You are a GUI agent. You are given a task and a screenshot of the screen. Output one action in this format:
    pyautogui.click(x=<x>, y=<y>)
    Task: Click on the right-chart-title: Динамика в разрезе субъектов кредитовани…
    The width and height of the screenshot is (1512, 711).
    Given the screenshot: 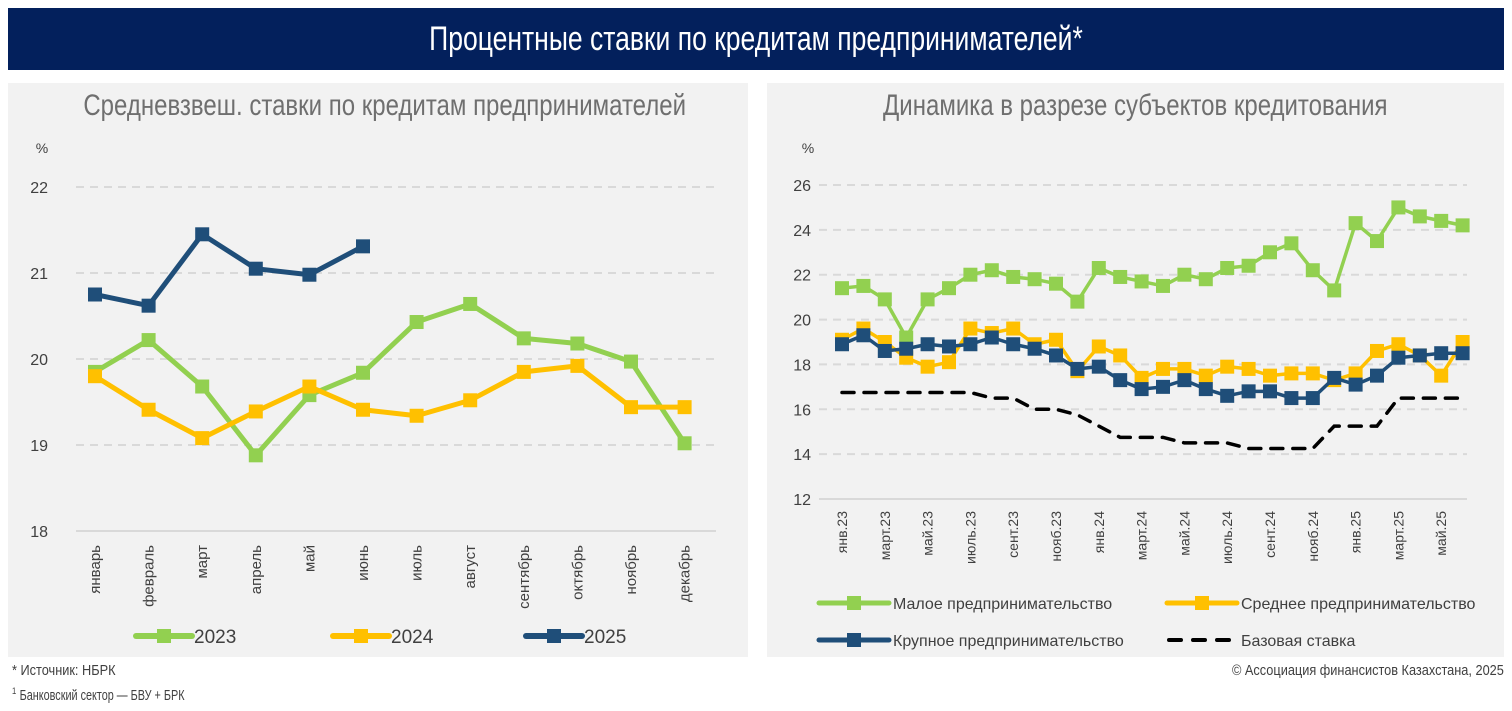 What is the action you would take?
    pyautogui.click(x=1135, y=105)
    